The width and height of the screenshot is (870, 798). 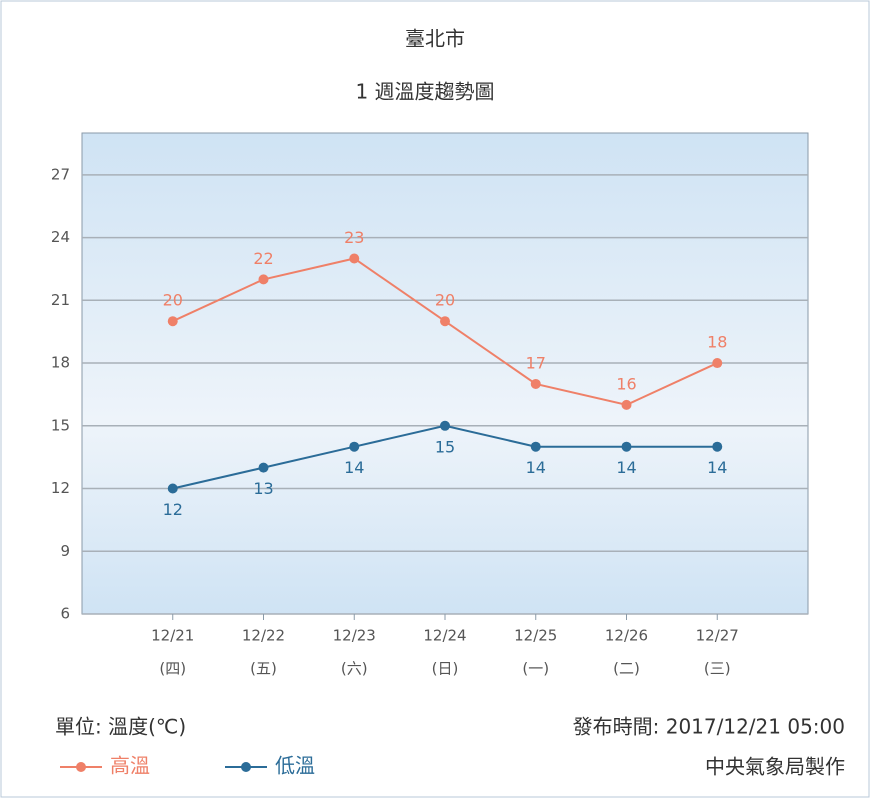 I want to click on x-tick-label: 12/21, so click(x=172, y=636).